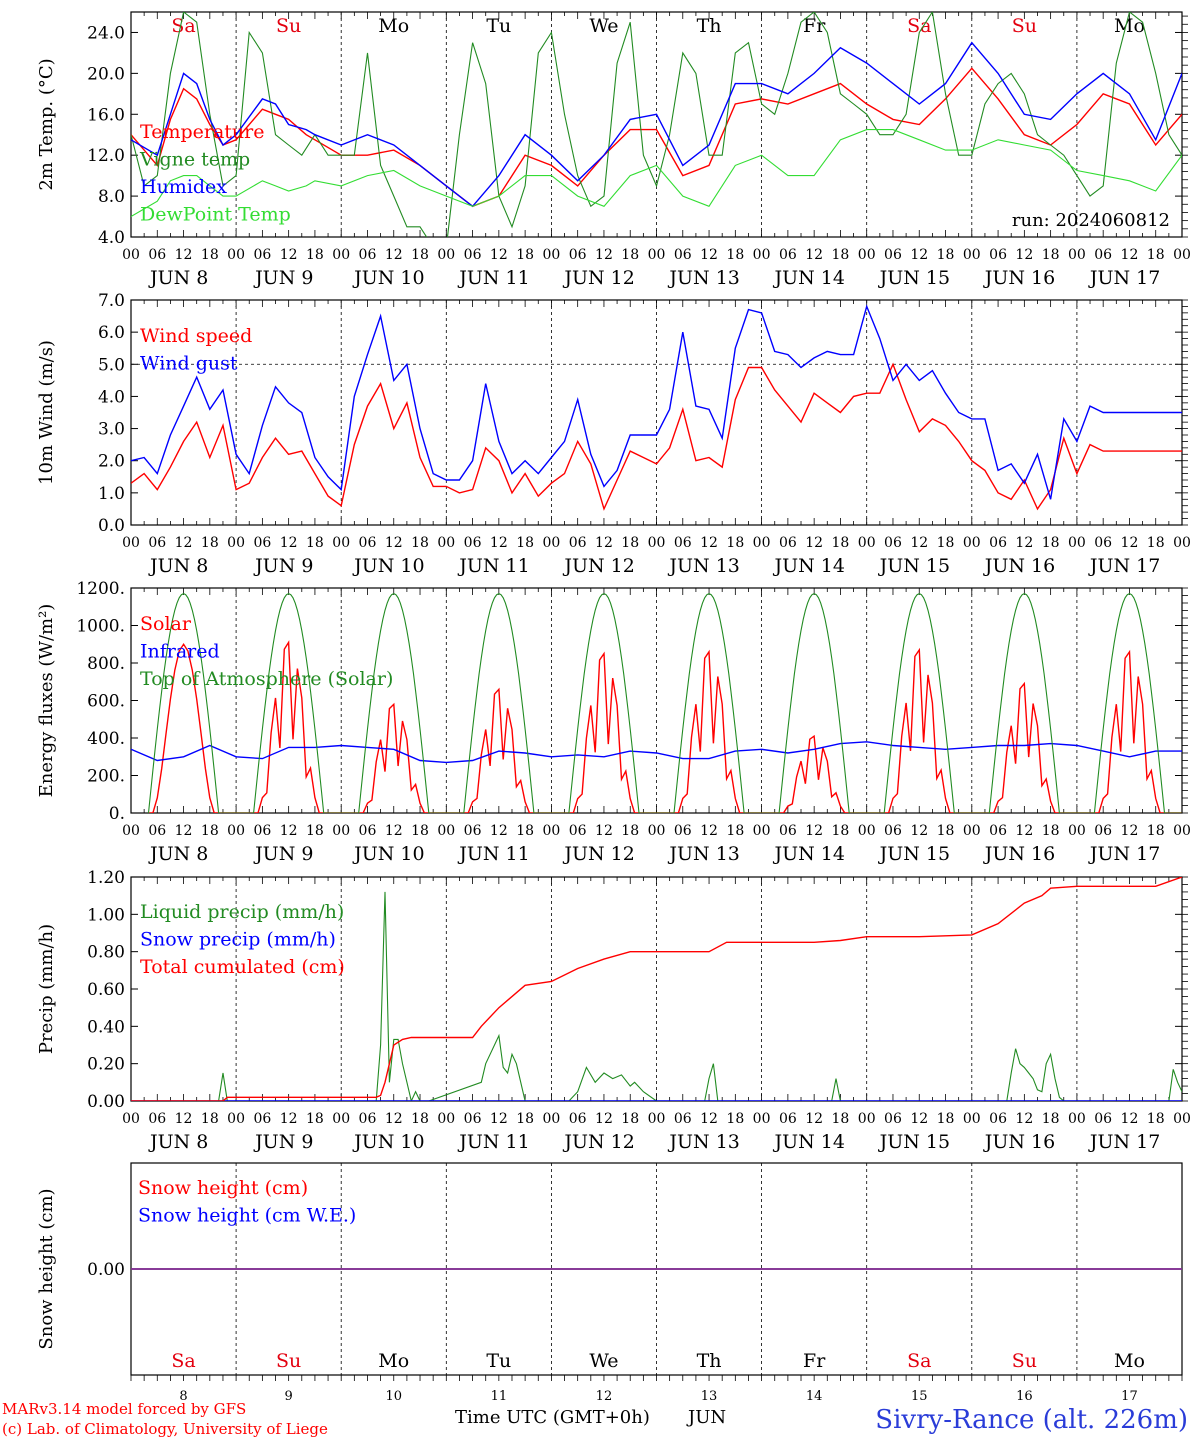  Describe the element at coordinates (111, 494) in the screenshot. I see `y-tick-label: 1.0` at that location.